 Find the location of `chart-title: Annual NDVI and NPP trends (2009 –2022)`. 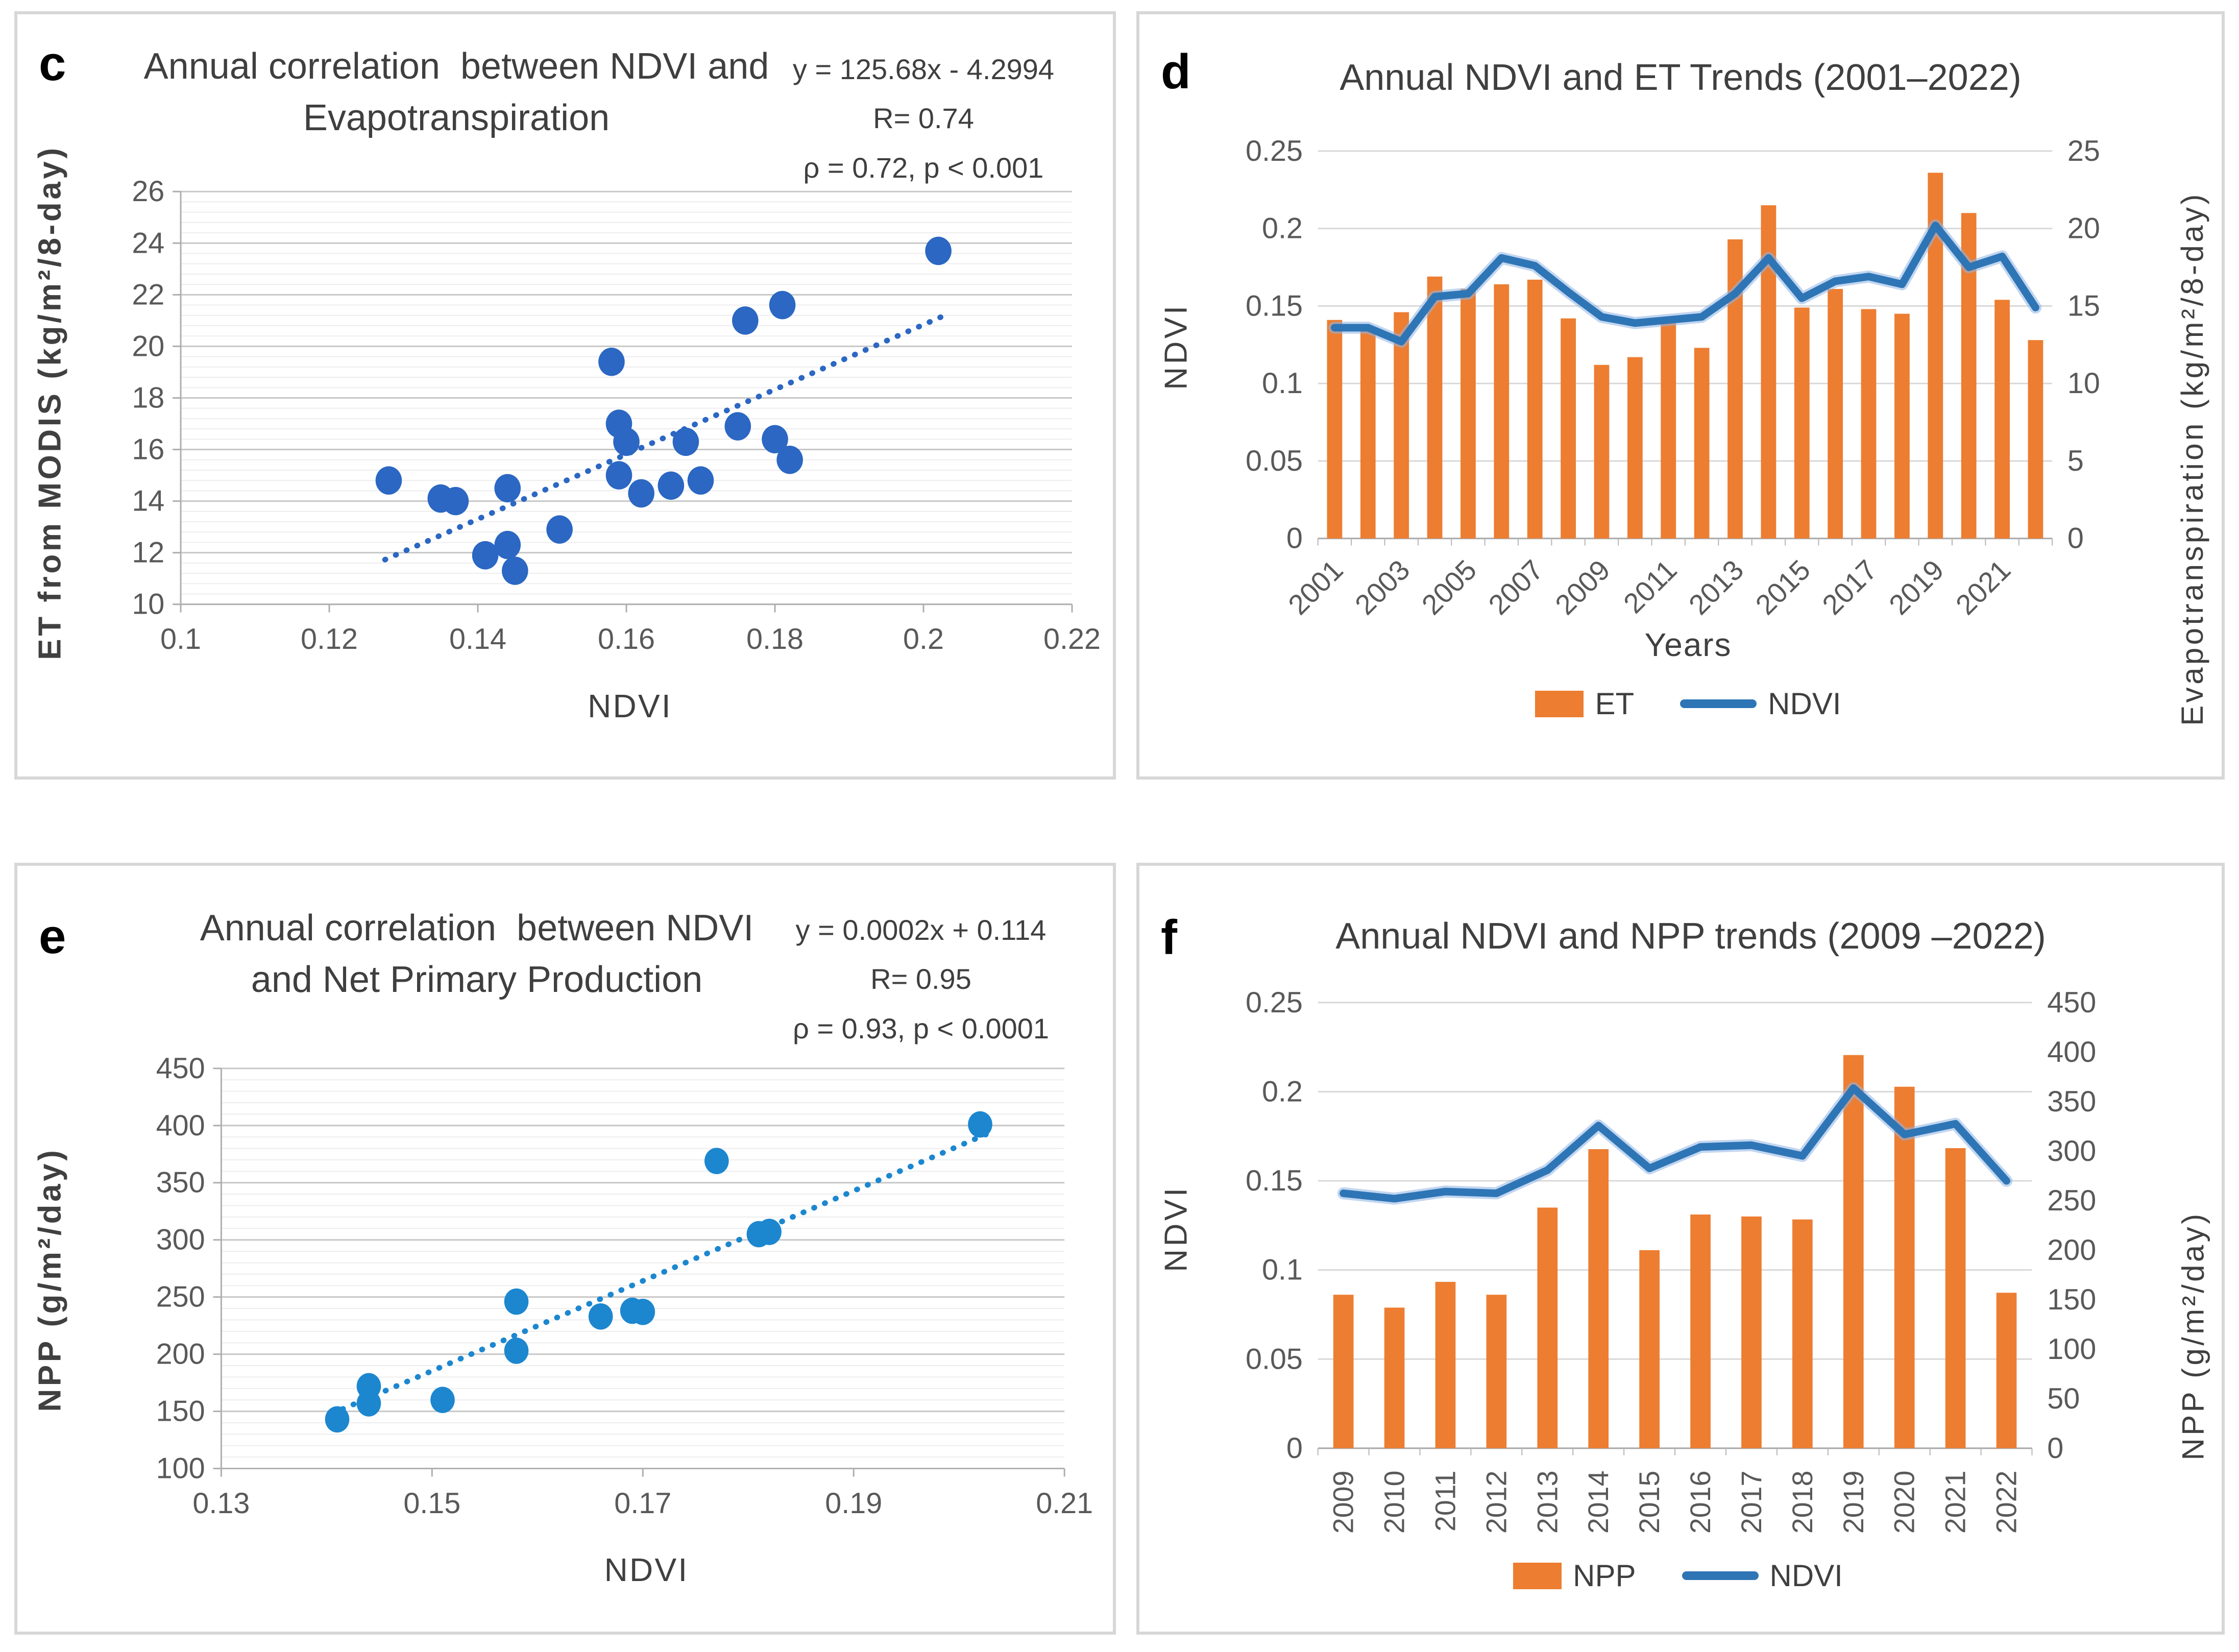

chart-title: Annual NDVI and NPP trends (2009 –2022) is located at coordinates (1690, 936).